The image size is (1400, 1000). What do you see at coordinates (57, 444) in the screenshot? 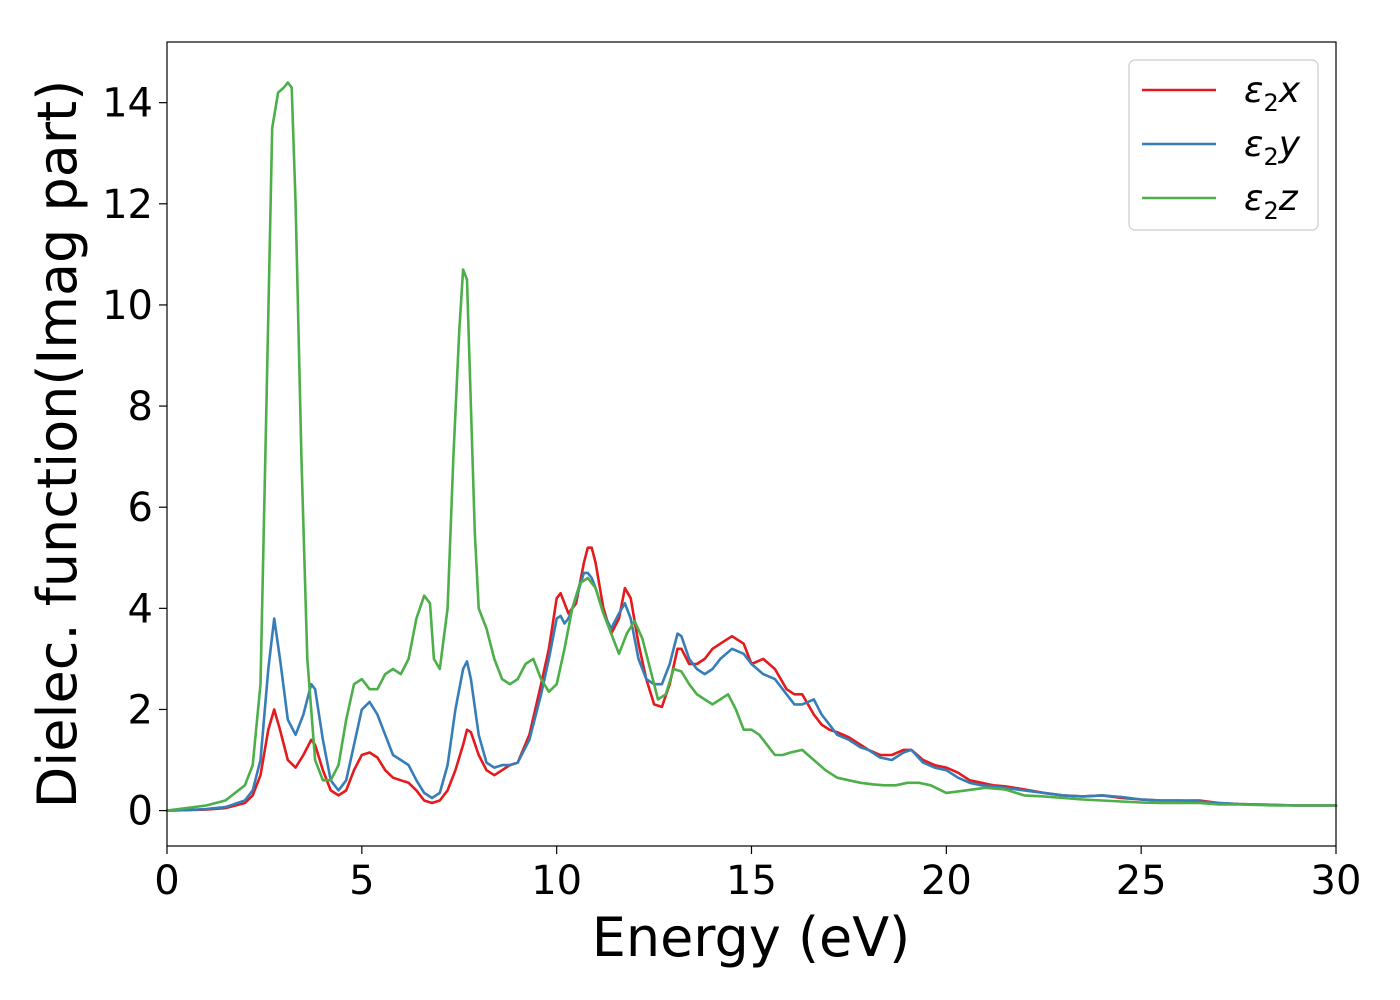
I see `y-axis-label: Dielec. function(Imag part)` at bounding box center [57, 444].